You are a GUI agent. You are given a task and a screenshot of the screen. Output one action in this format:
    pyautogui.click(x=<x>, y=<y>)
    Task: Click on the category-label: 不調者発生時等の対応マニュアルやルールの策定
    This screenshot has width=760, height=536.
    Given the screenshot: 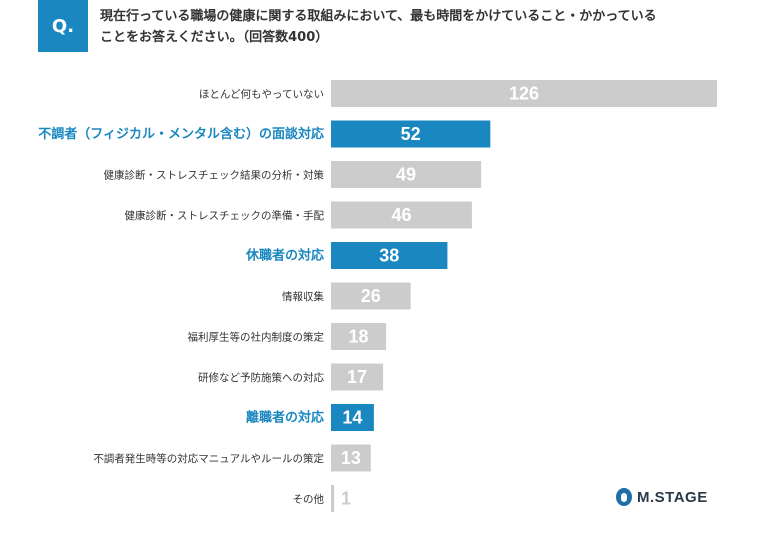 What is the action you would take?
    pyautogui.click(x=208, y=458)
    